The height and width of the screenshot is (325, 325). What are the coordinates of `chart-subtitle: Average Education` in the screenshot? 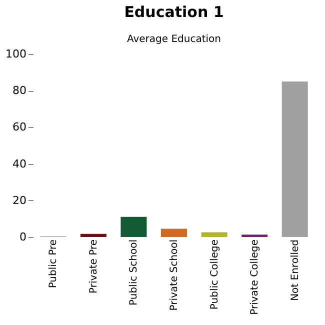 It's located at (174, 39).